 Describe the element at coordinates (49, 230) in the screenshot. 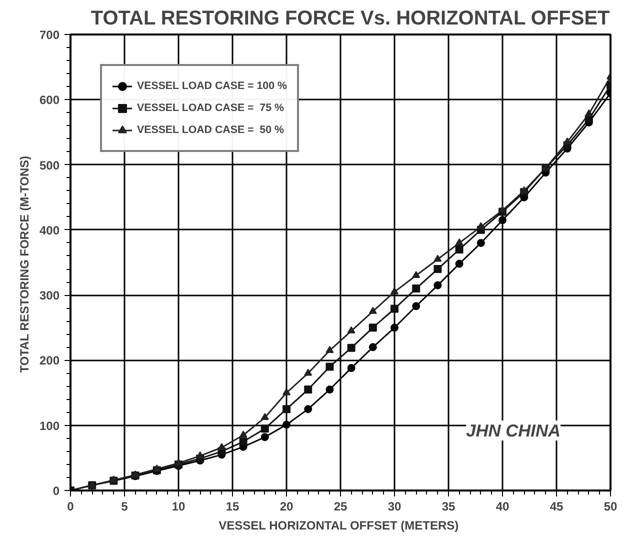

I see `y-tick-label: 400` at that location.